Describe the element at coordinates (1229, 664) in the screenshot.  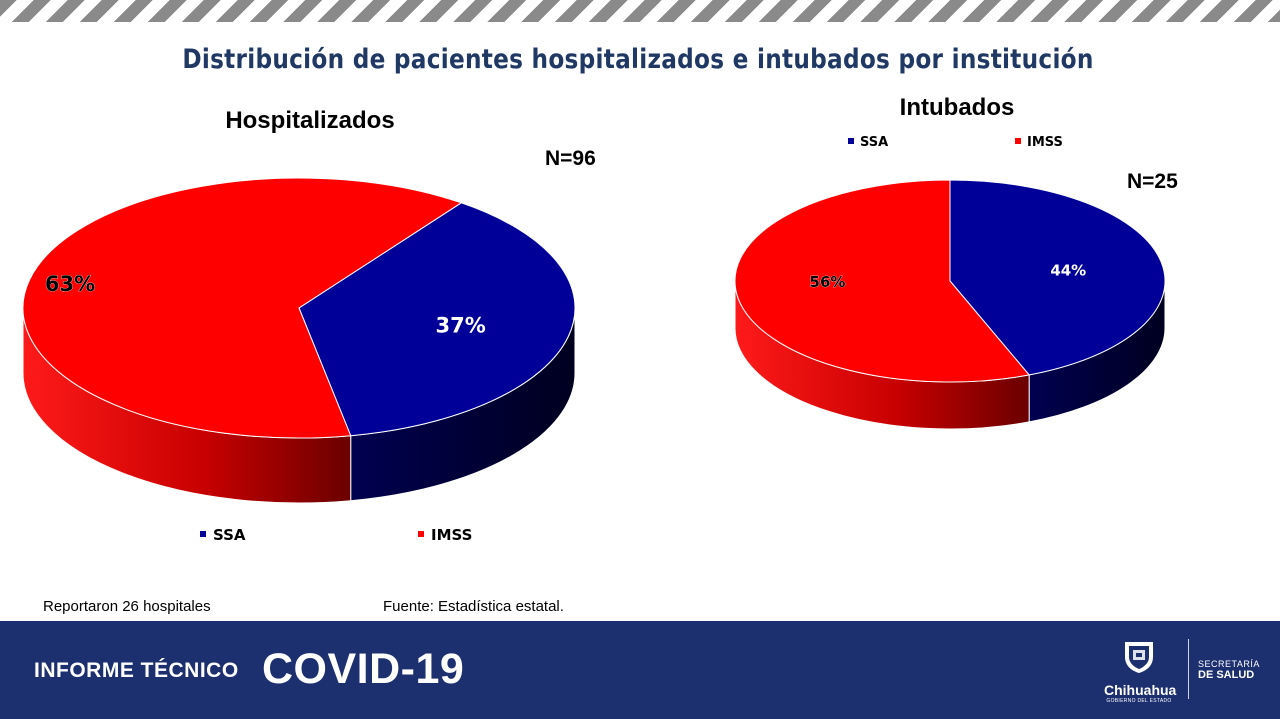
I see `logo-dept-top: SECRETARÍA` at that location.